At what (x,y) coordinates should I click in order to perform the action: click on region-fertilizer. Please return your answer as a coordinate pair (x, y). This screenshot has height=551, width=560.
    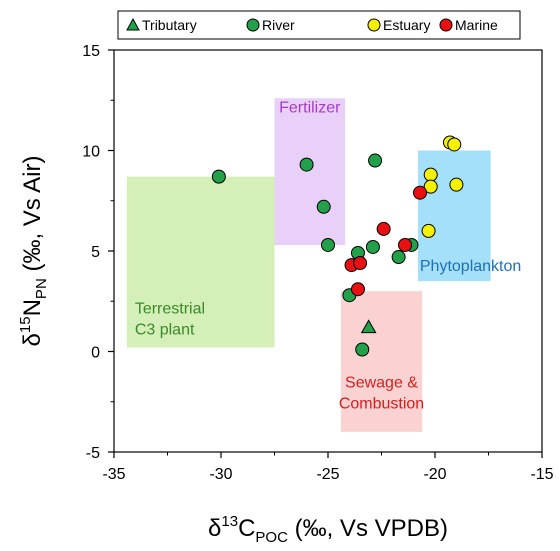
    Looking at the image, I should click on (310, 171).